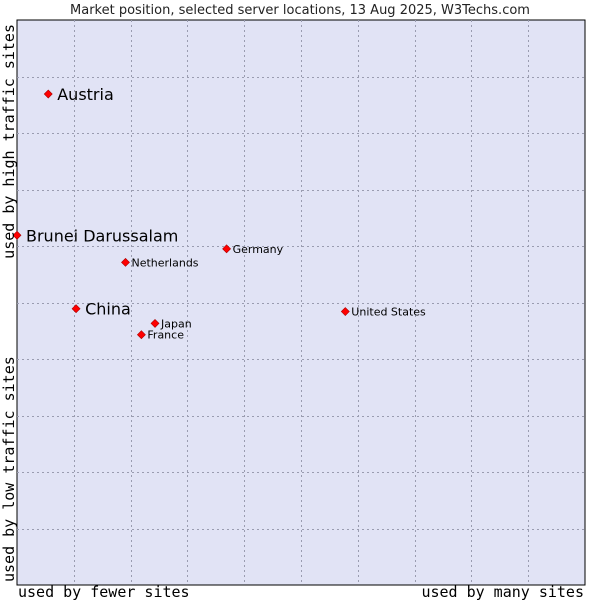 The image size is (600, 600). I want to click on data-point-netherlands: Netherlands, so click(160, 262).